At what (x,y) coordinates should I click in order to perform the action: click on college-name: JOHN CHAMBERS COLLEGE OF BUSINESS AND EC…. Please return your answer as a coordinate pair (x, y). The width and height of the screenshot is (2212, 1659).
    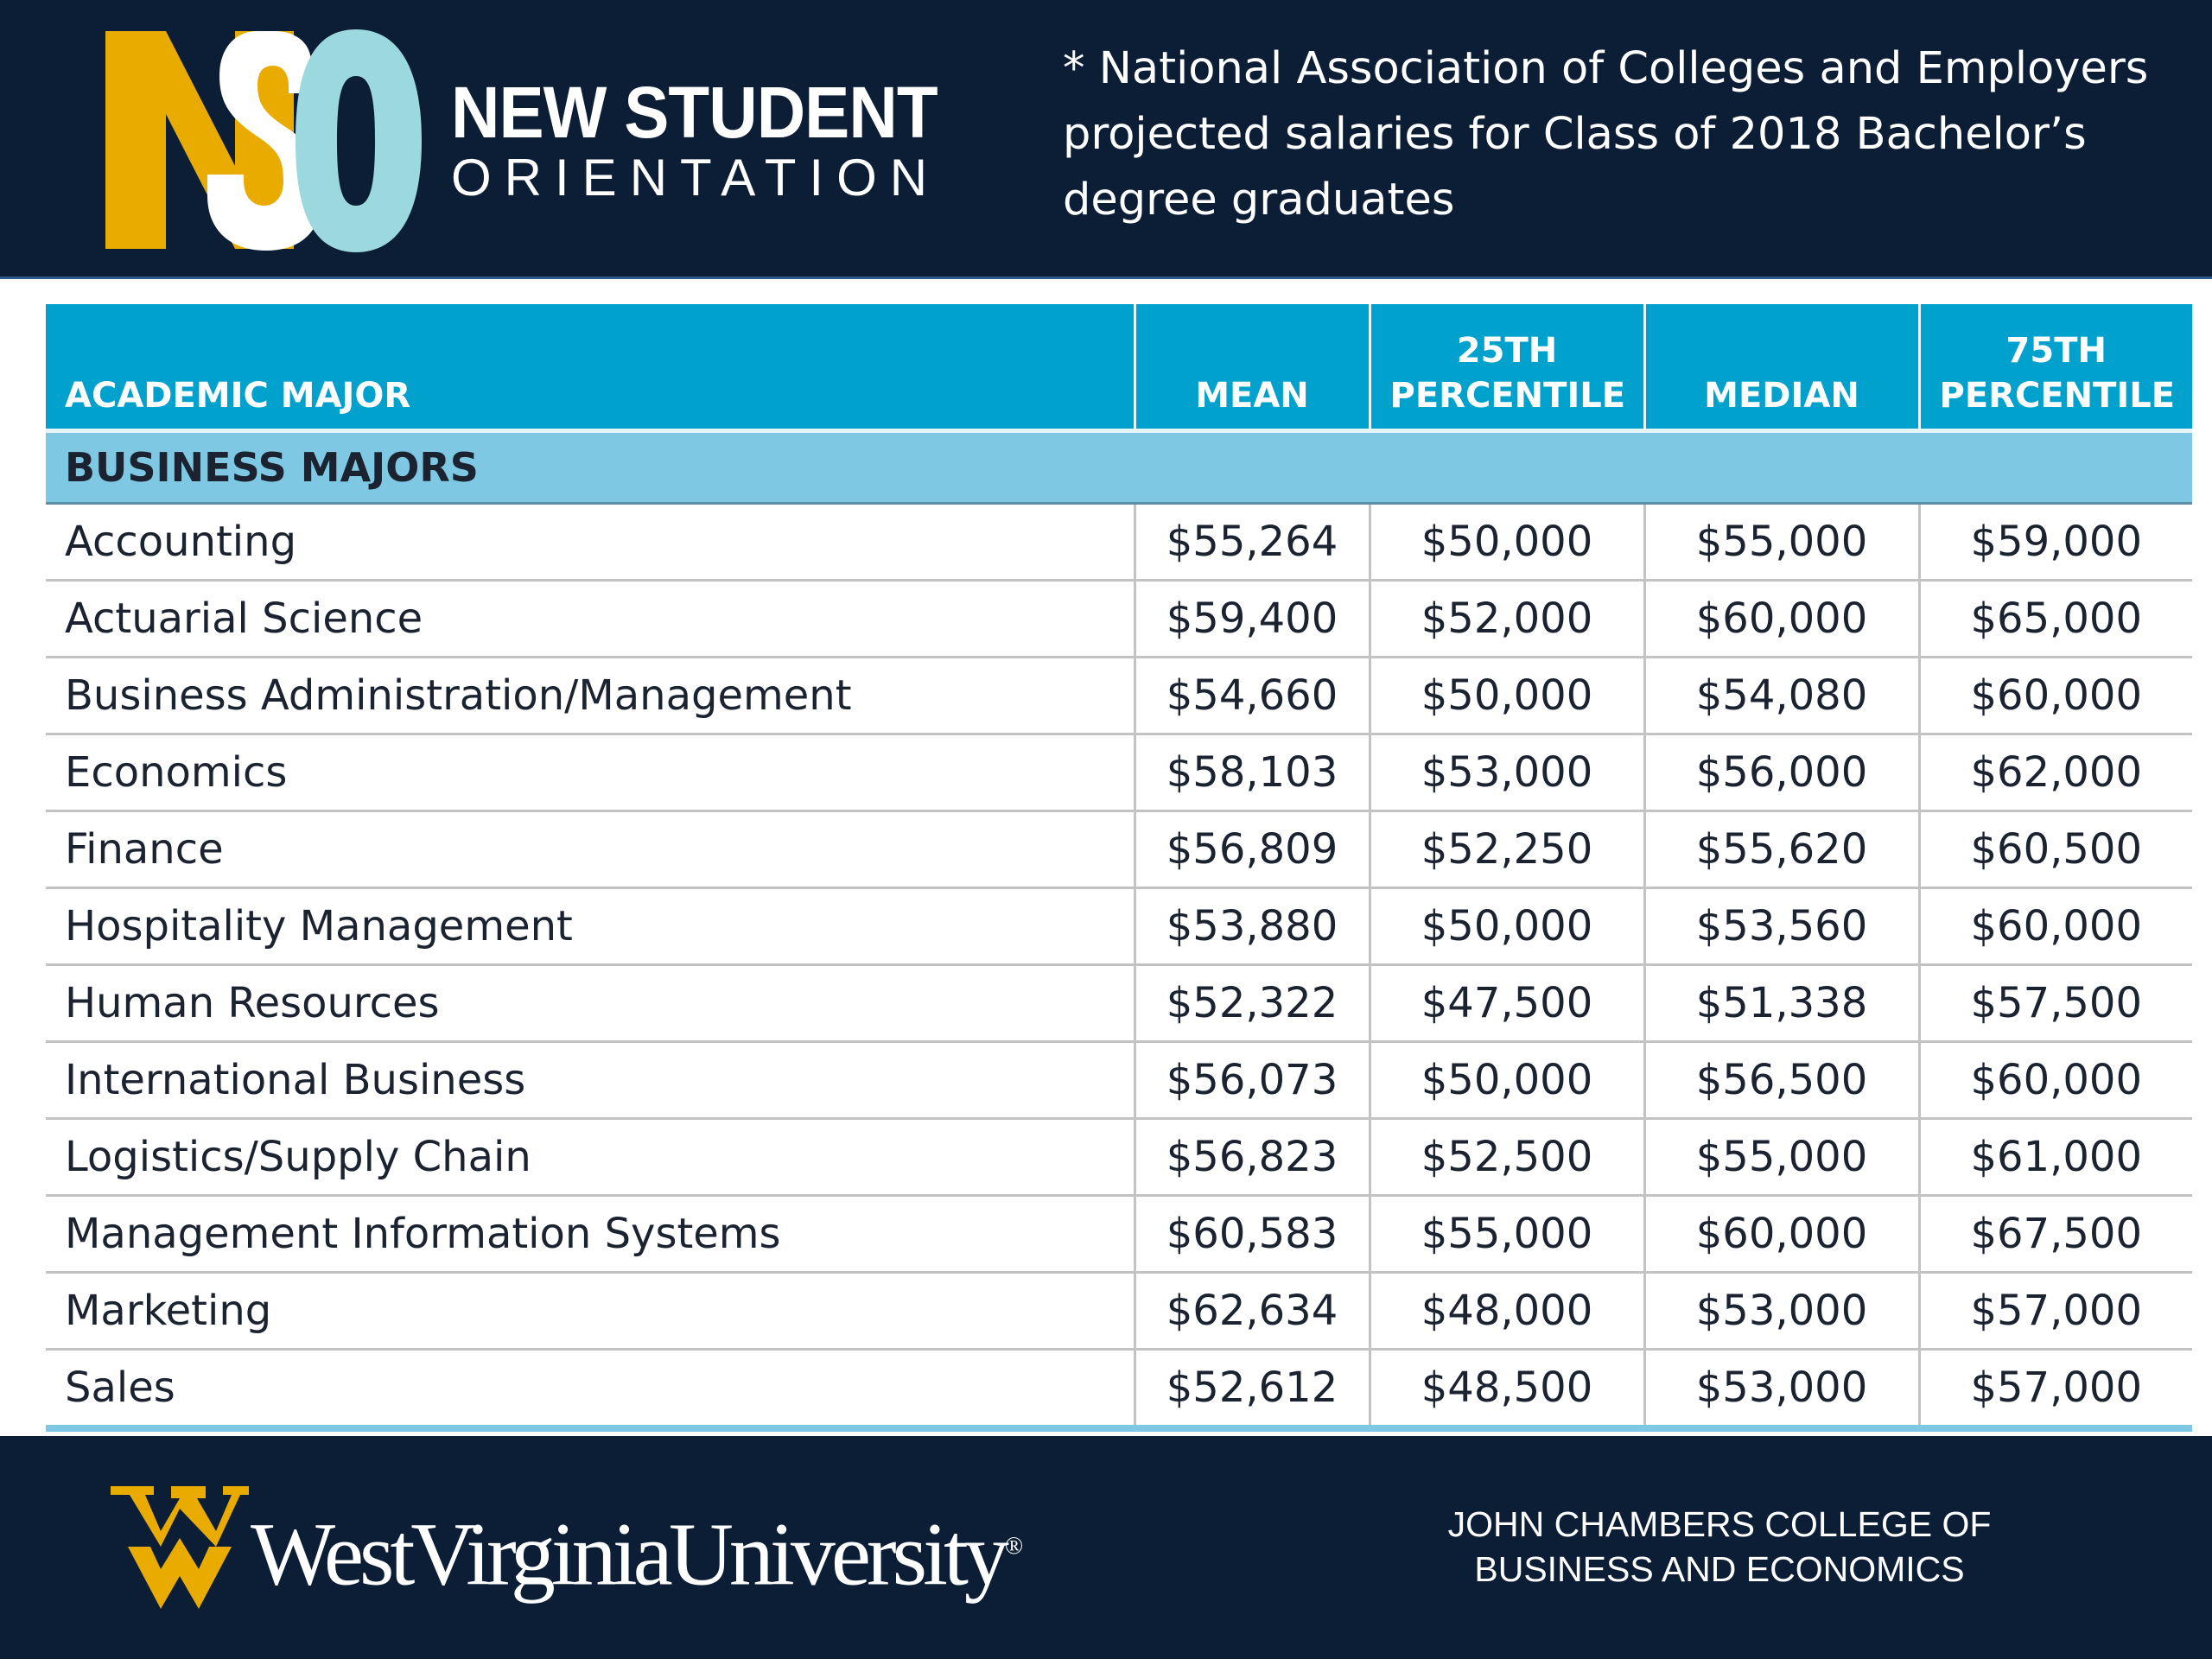
    Looking at the image, I should click on (1719, 1547).